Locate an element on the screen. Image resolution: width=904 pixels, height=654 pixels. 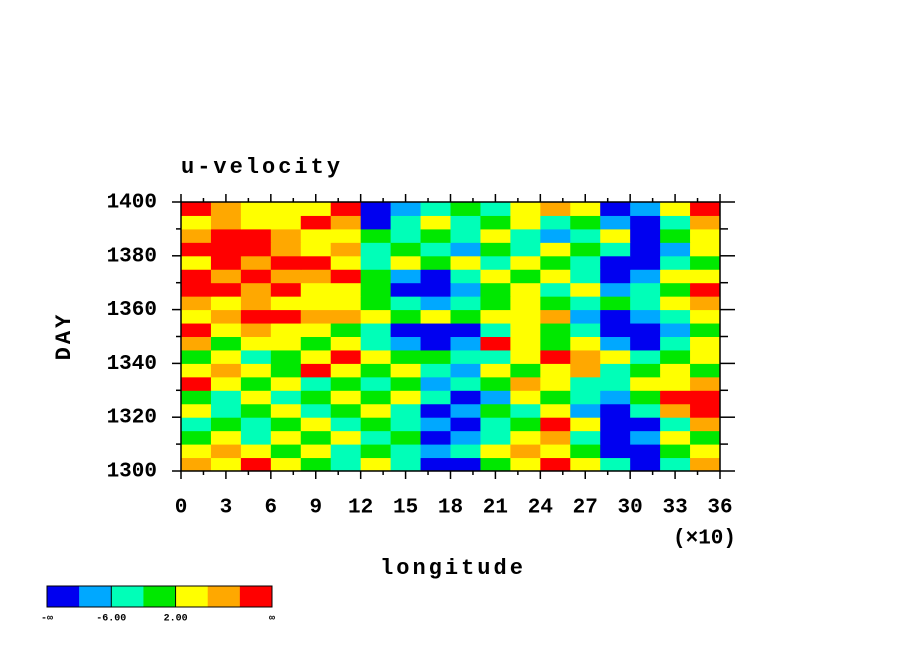
y-tick-label: 1320 is located at coordinates (132, 418).